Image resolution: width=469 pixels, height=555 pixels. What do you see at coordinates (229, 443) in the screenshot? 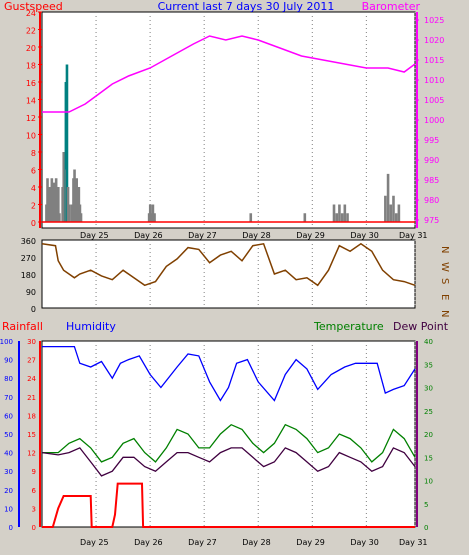
I see `series-line-temperature` at bounding box center [229, 443].